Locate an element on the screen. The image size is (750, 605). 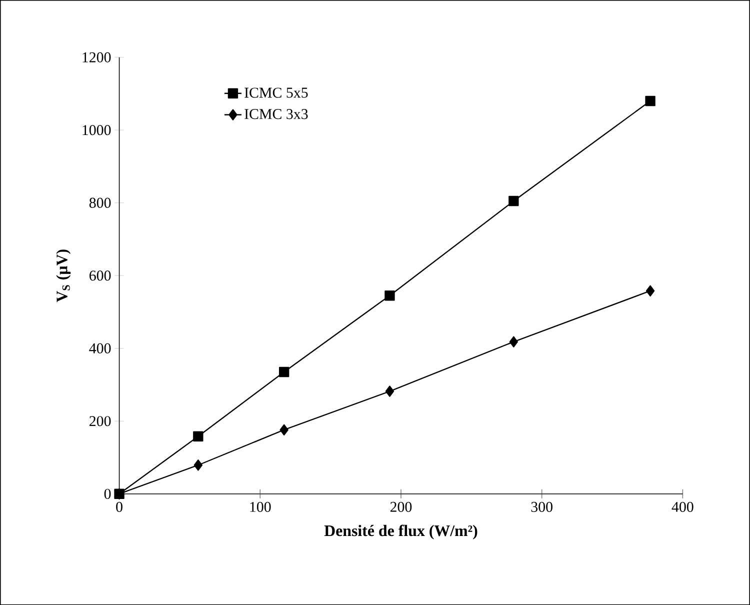
legend-label: ICMC 3x3 is located at coordinates (276, 114).